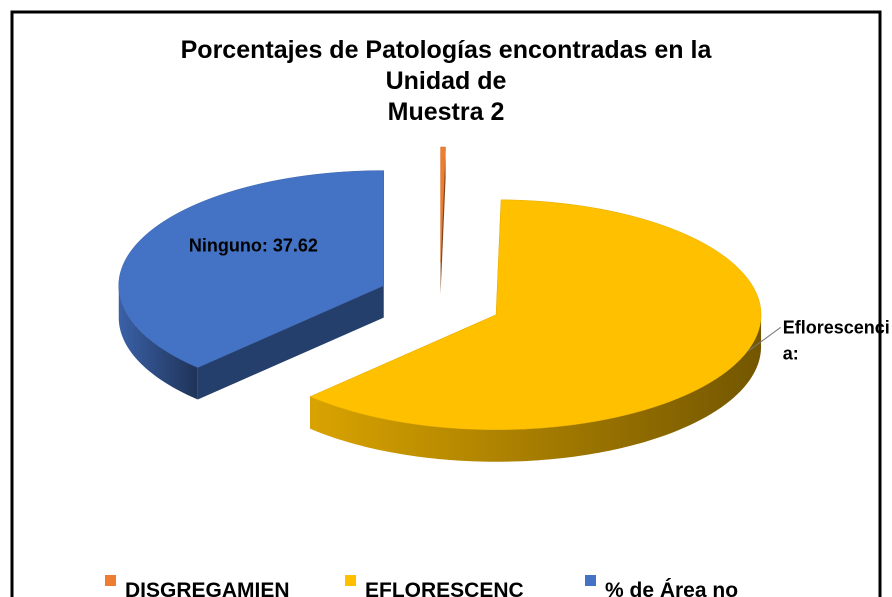 The image size is (892, 597). I want to click on legend-label: EFLORESCENC, so click(444, 588).